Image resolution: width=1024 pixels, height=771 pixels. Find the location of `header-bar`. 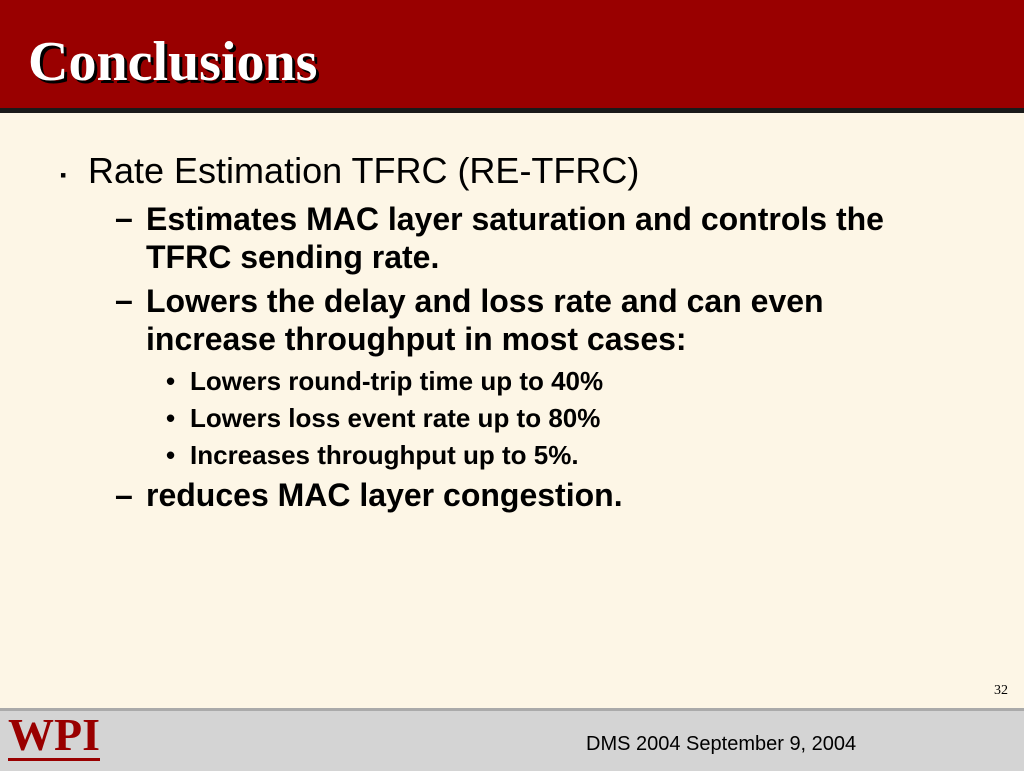

header-bar is located at coordinates (512, 56).